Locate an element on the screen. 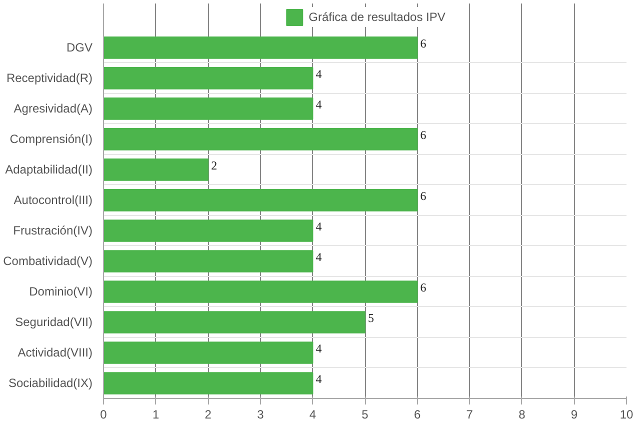  x-tick-label: 2 is located at coordinates (208, 415).